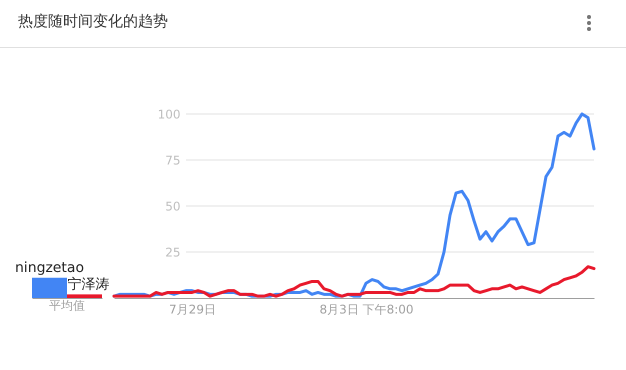 This screenshot has height=370, width=626. What do you see at coordinates (366, 309) in the screenshot?
I see `x-tick-label: 8月3日 下午8:00` at bounding box center [366, 309].